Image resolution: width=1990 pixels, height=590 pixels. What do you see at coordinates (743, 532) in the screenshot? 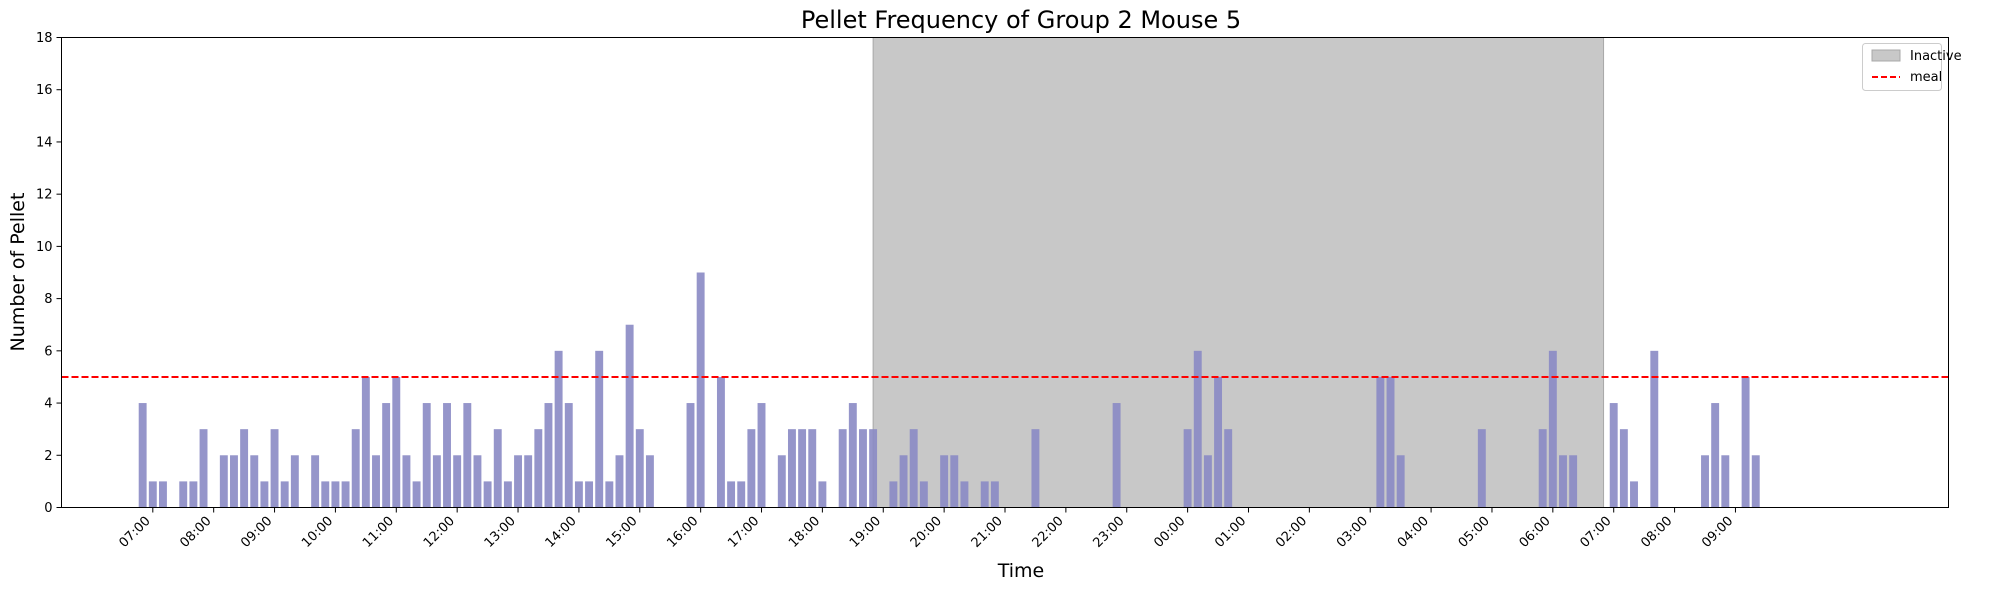
I see `x-tick-label: 17:00` at bounding box center [743, 532].